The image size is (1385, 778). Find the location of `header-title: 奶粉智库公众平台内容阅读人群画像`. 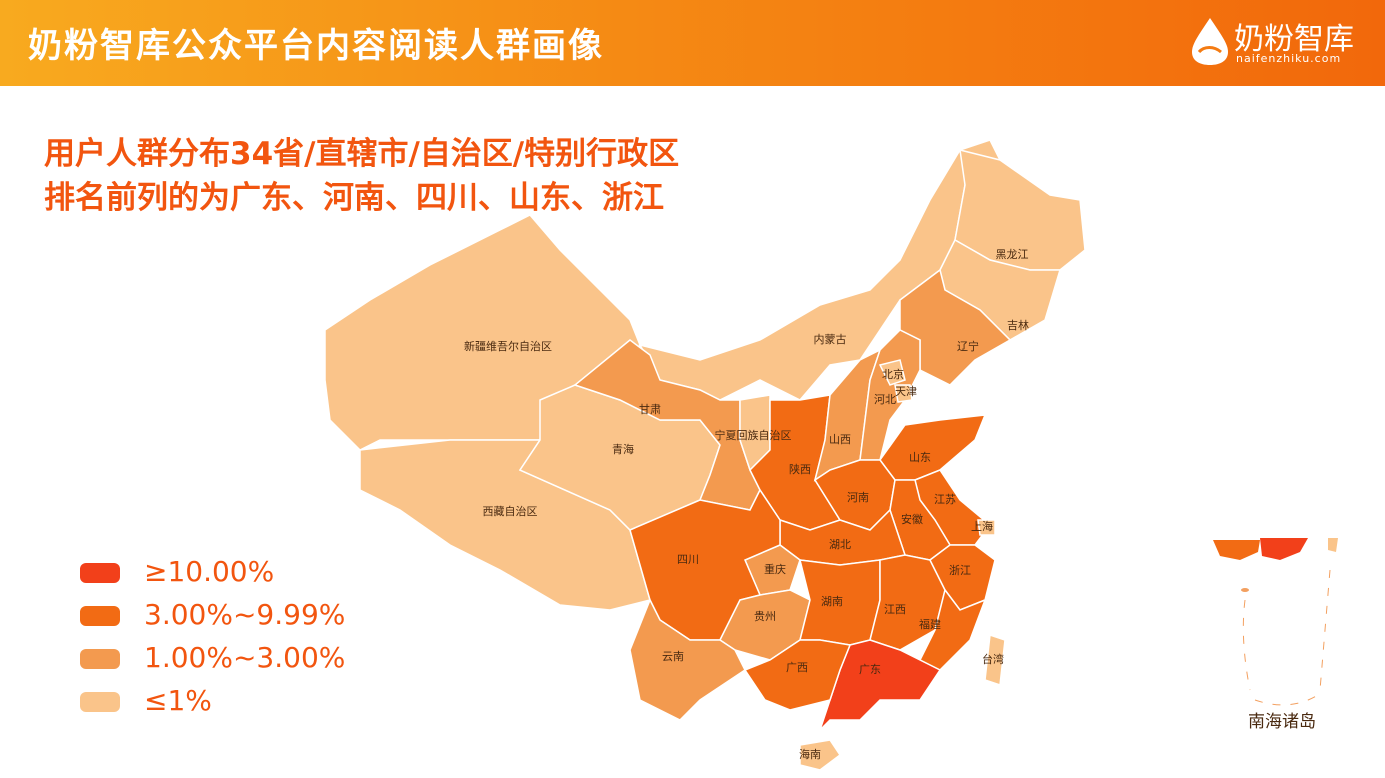

header-title: 奶粉智库公众平台内容阅读人群画像 is located at coordinates (316, 46).